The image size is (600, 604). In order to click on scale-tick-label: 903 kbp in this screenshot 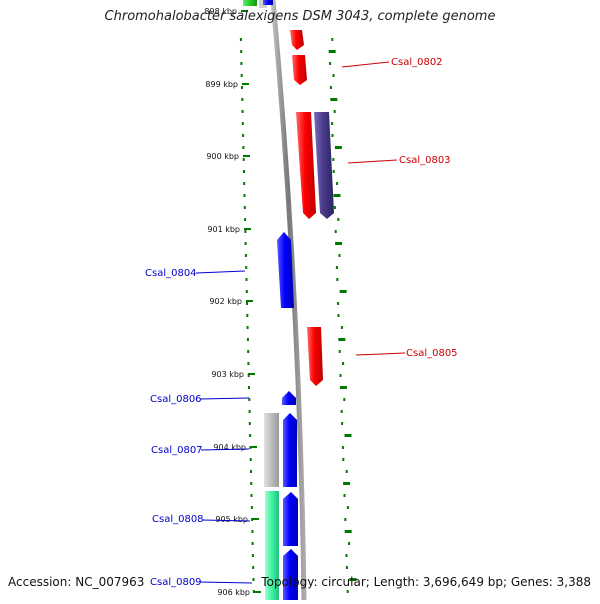, I will do `click(227, 374)`.